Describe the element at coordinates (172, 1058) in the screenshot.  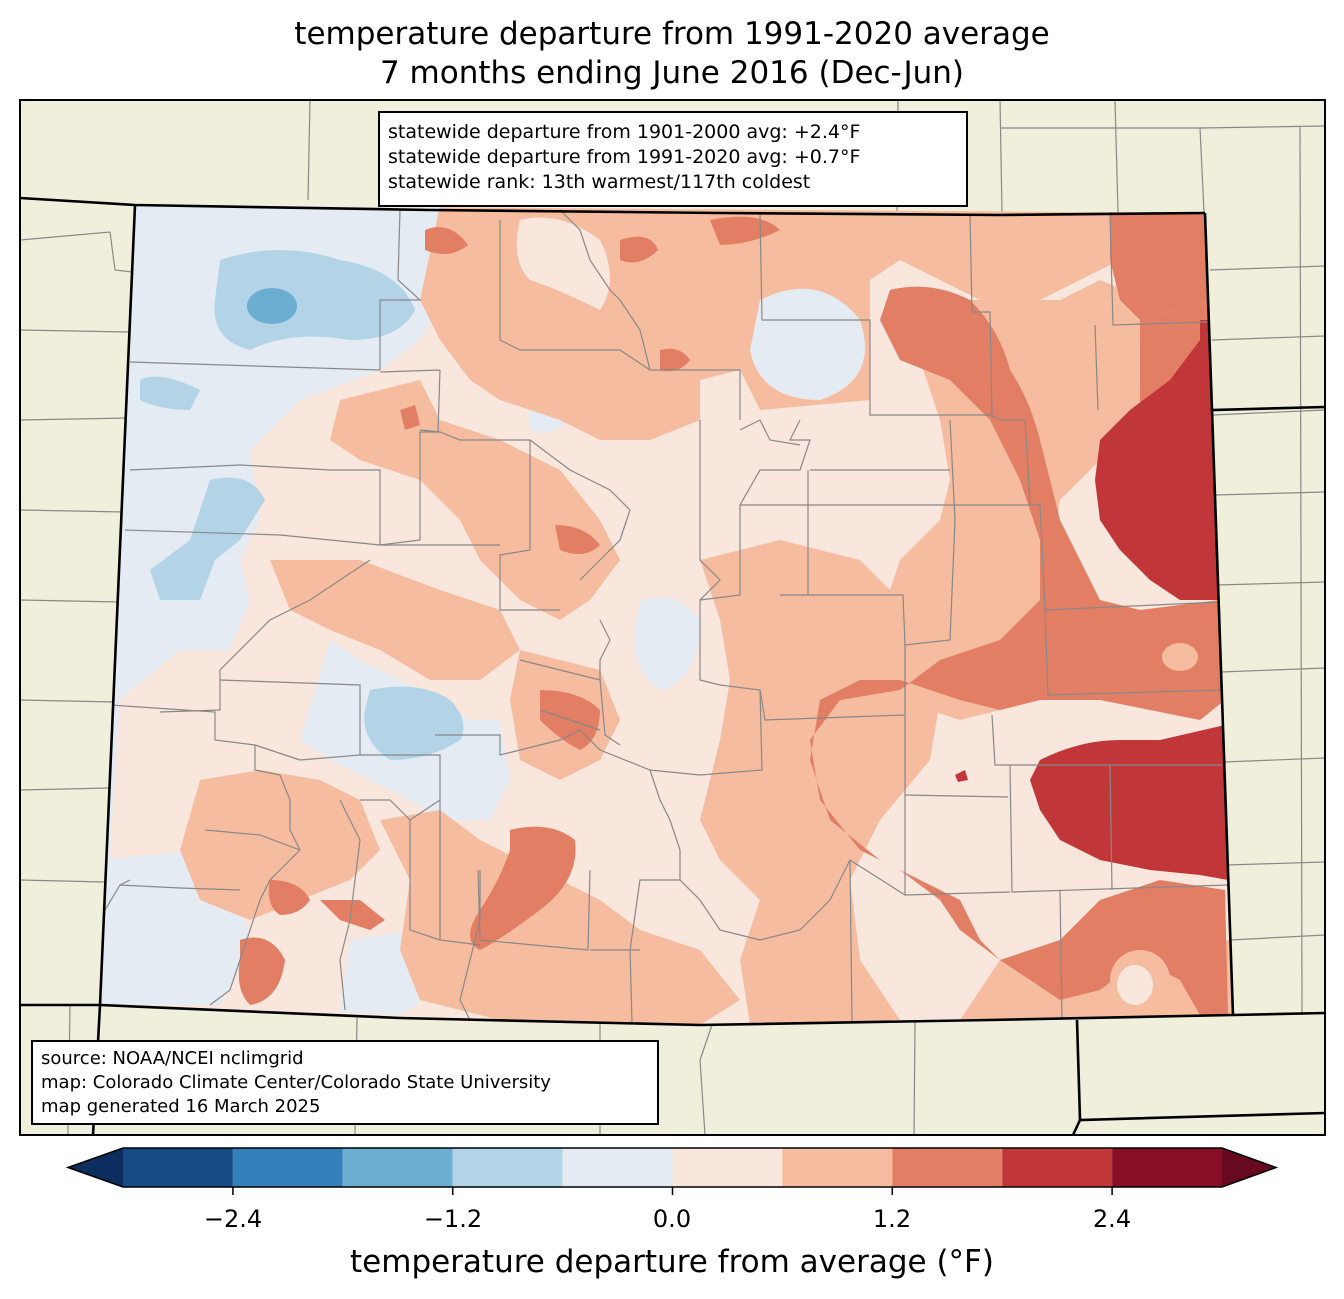
I see `source-line-1: source: NOAA/NCEI nclimgrid` at that location.